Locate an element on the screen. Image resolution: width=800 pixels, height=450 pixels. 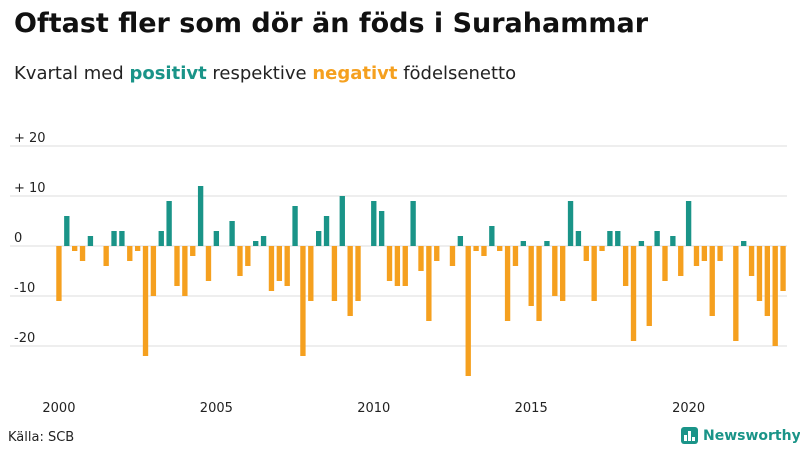
y-axis-labels: + 20 + 10 0 -10 -20 is located at coordinates (30, 238).